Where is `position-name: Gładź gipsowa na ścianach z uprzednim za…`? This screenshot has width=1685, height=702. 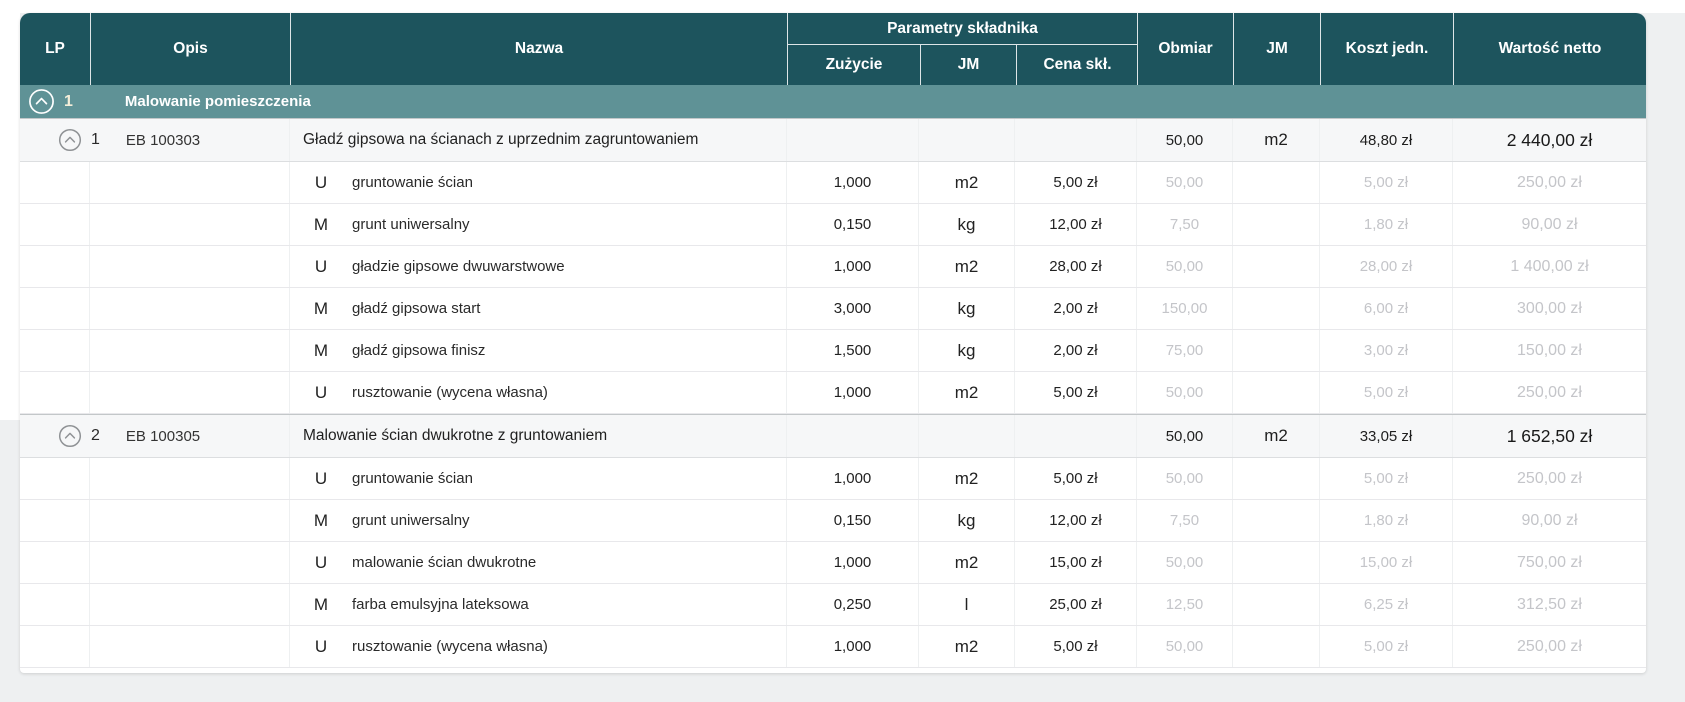 position-name: Gładź gipsowa na ścianach z uprzednim za… is located at coordinates (538, 140).